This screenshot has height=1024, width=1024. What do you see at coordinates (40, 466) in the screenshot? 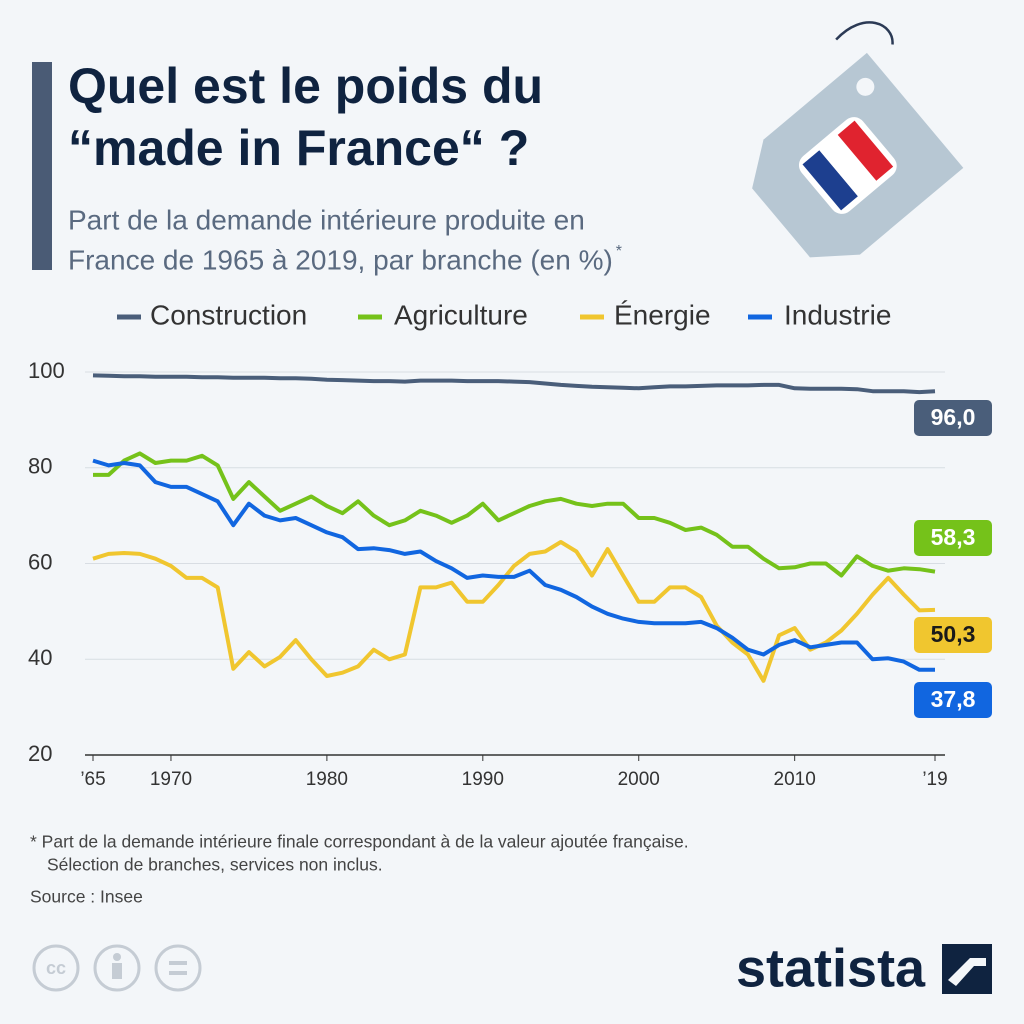
I see `y-tick-label: 80` at bounding box center [40, 466].